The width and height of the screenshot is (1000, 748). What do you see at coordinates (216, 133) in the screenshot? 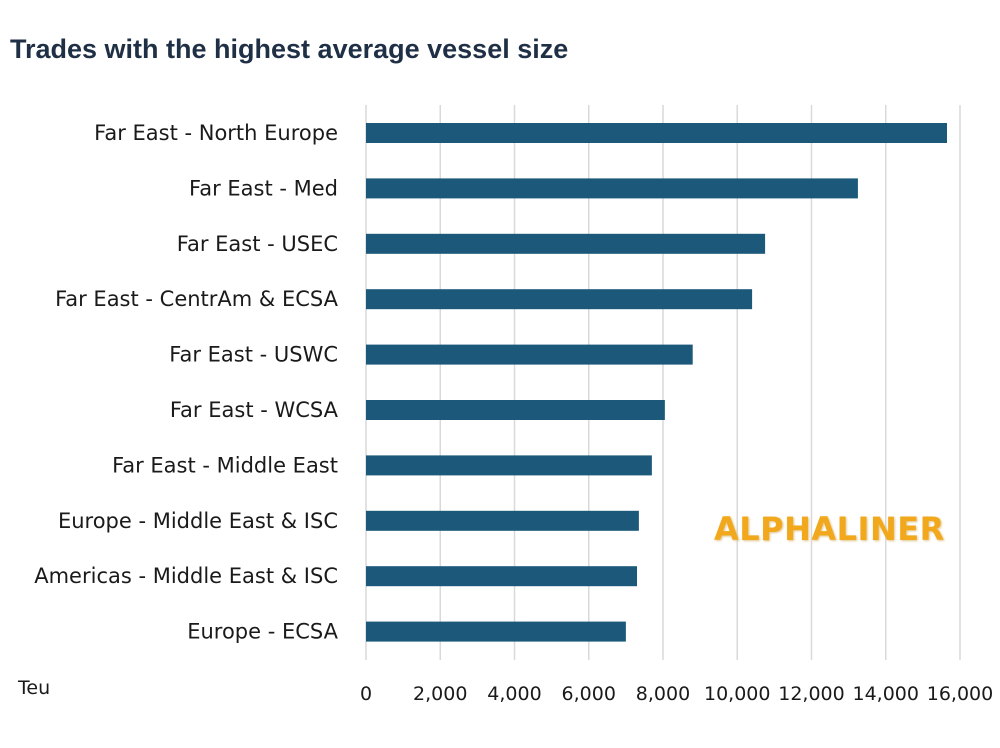
I see `category-label: Far East - North Europe` at bounding box center [216, 133].